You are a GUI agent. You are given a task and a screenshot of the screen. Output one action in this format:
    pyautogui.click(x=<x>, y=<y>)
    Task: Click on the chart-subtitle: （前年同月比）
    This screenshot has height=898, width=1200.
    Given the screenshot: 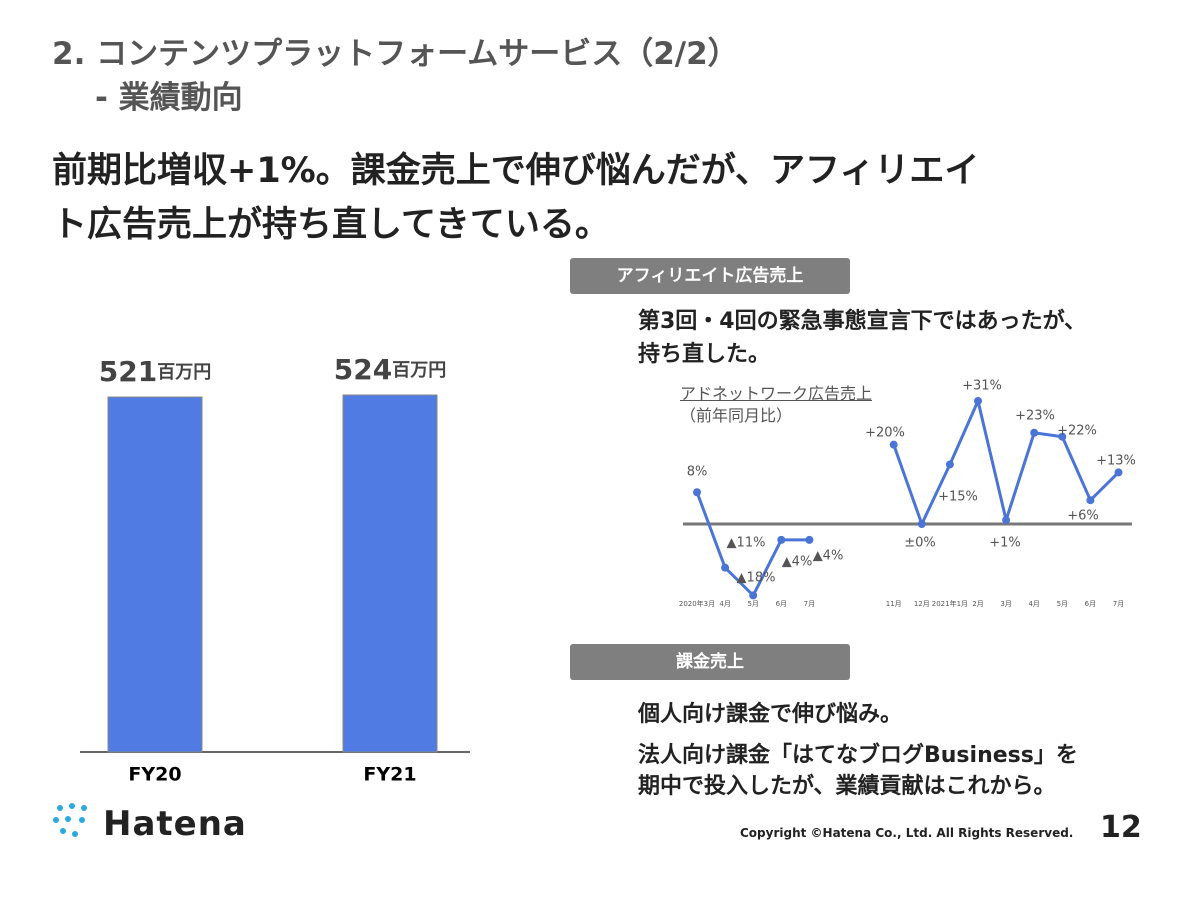 What is the action you would take?
    pyautogui.click(x=736, y=415)
    